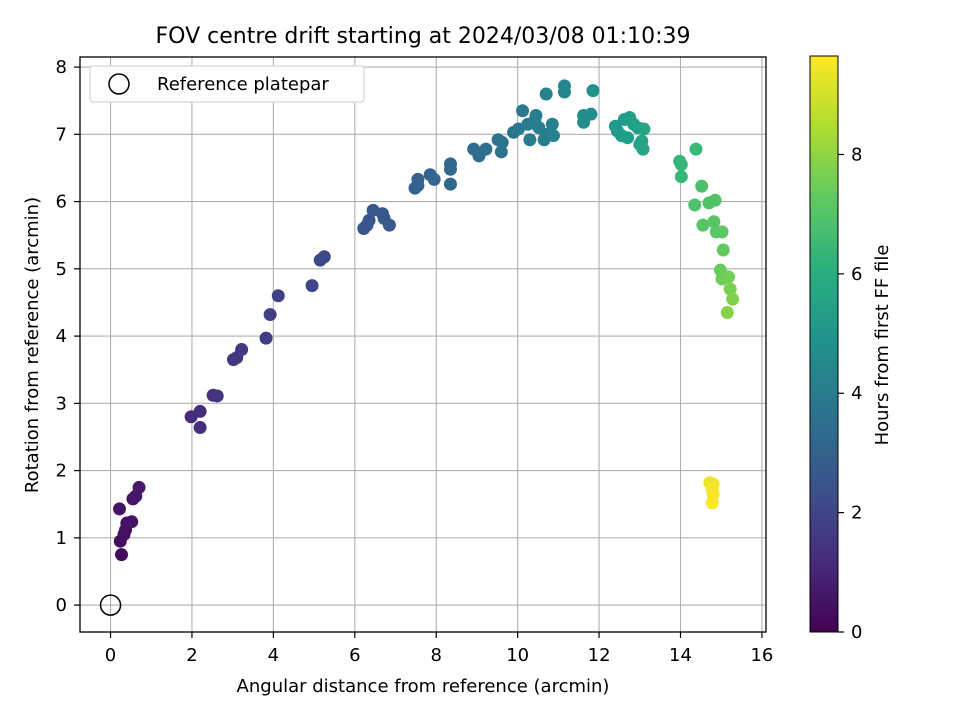 The image size is (960, 720). I want to click on x-axis-ticks: 0 2 4 6 8 10 12 14 16, so click(439, 649).